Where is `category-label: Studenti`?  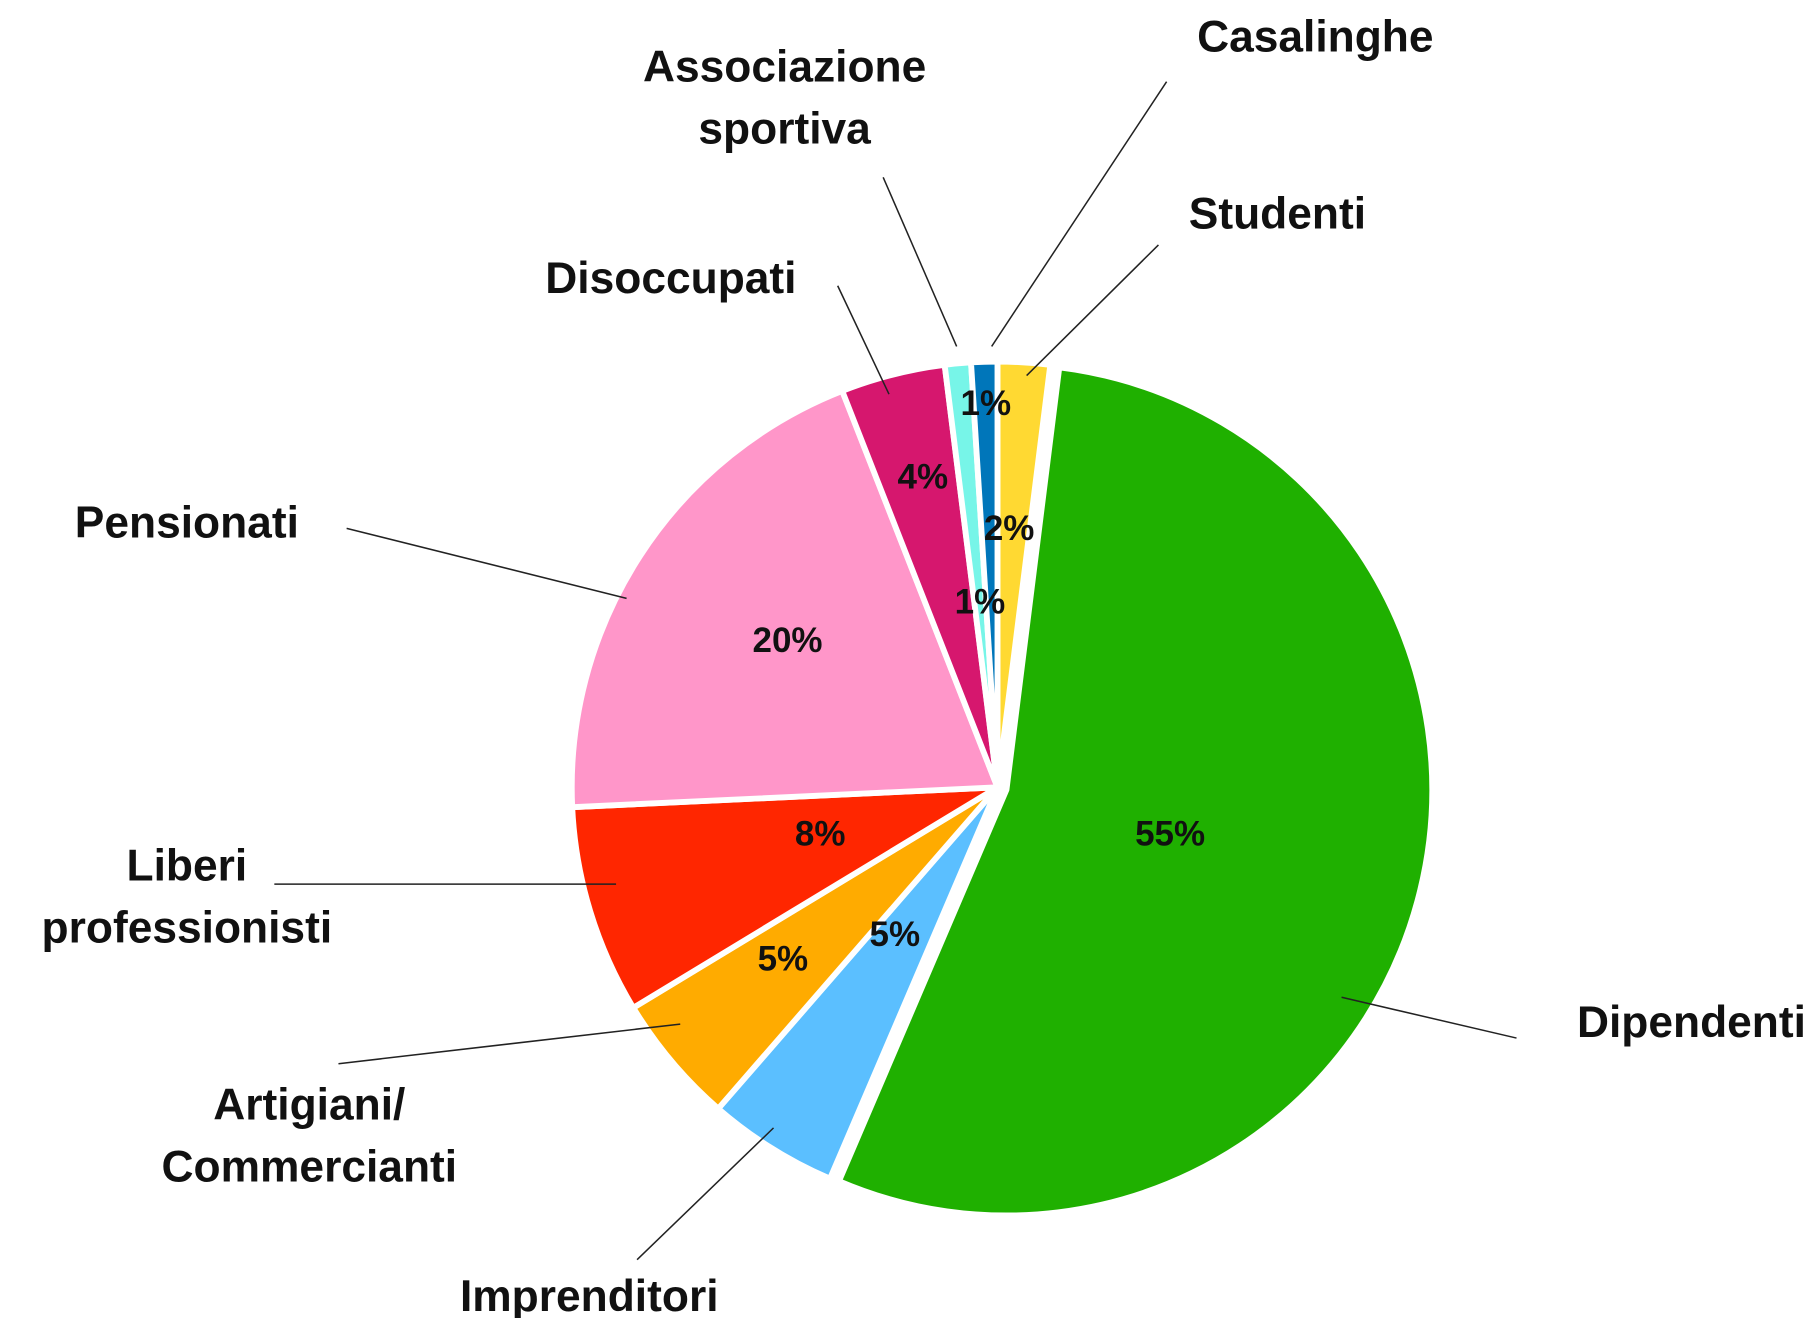 category-label: Studenti is located at coordinates (1277, 215).